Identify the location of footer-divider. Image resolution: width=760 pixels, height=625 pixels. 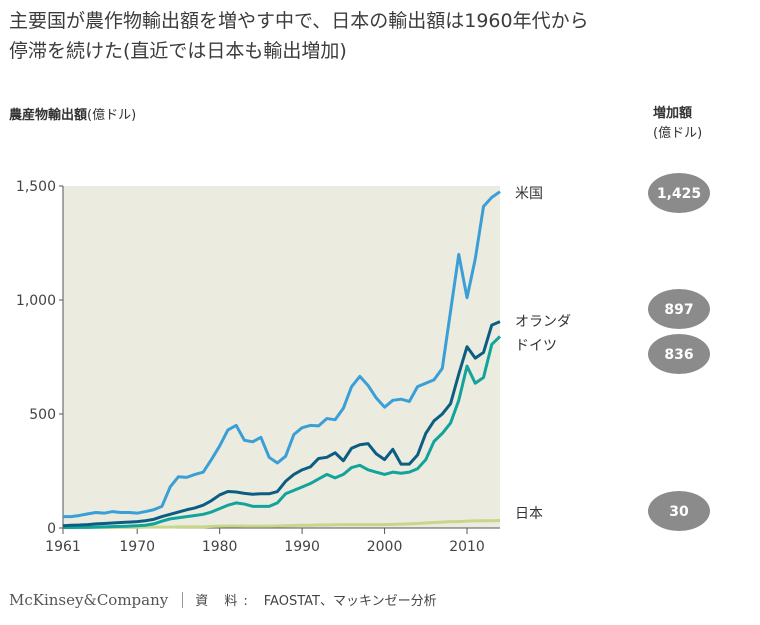
(183, 599).